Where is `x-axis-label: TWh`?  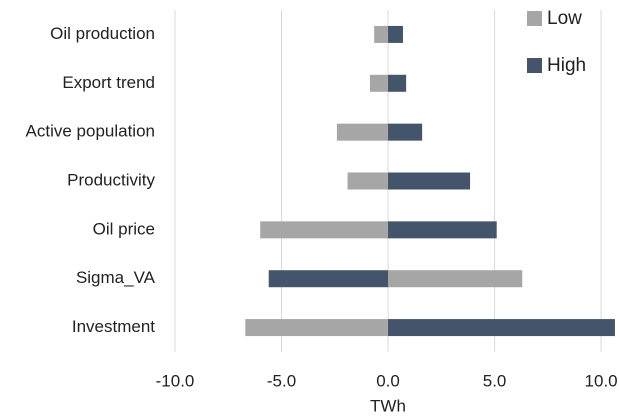
x-axis-label: TWh is located at coordinates (388, 405).